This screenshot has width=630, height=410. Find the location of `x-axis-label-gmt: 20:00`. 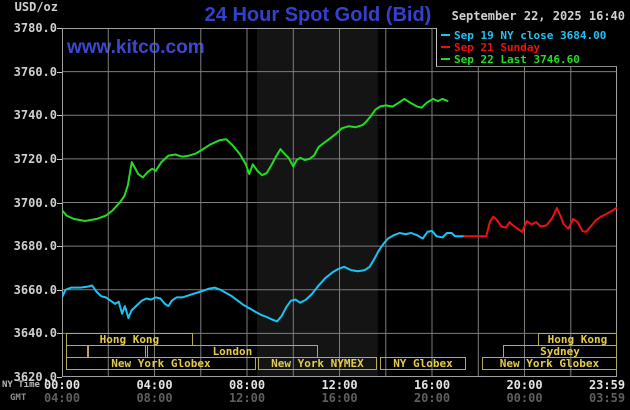

x-axis-label-gmt: 20:00 is located at coordinates (432, 398).